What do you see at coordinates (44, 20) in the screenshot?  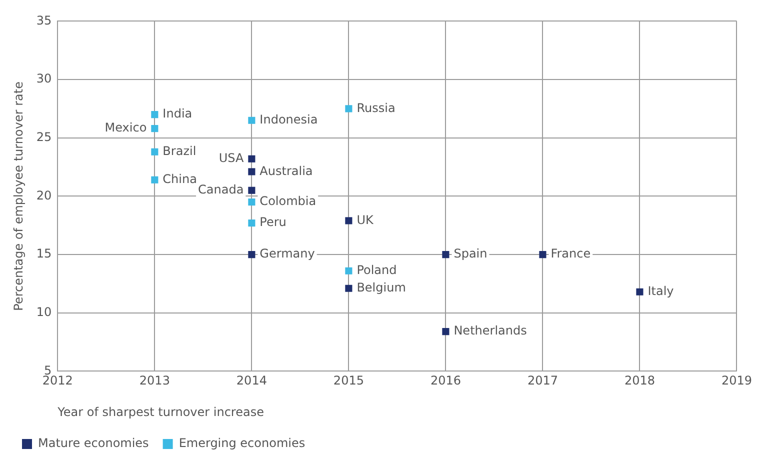 I see `y-tick-label: 35` at bounding box center [44, 20].